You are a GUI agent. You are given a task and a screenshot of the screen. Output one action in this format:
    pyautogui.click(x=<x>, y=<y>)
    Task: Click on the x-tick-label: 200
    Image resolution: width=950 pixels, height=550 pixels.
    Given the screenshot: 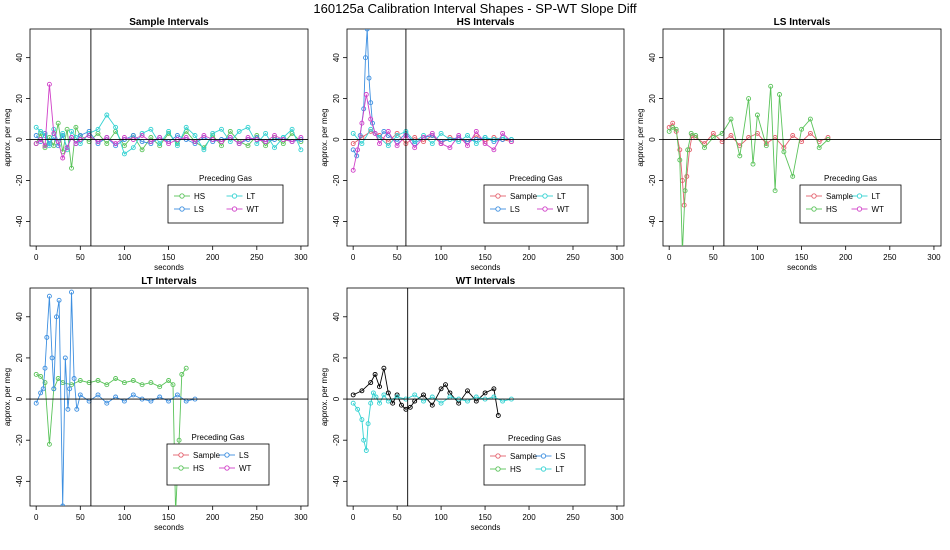 What is the action you would take?
    pyautogui.click(x=529, y=257)
    